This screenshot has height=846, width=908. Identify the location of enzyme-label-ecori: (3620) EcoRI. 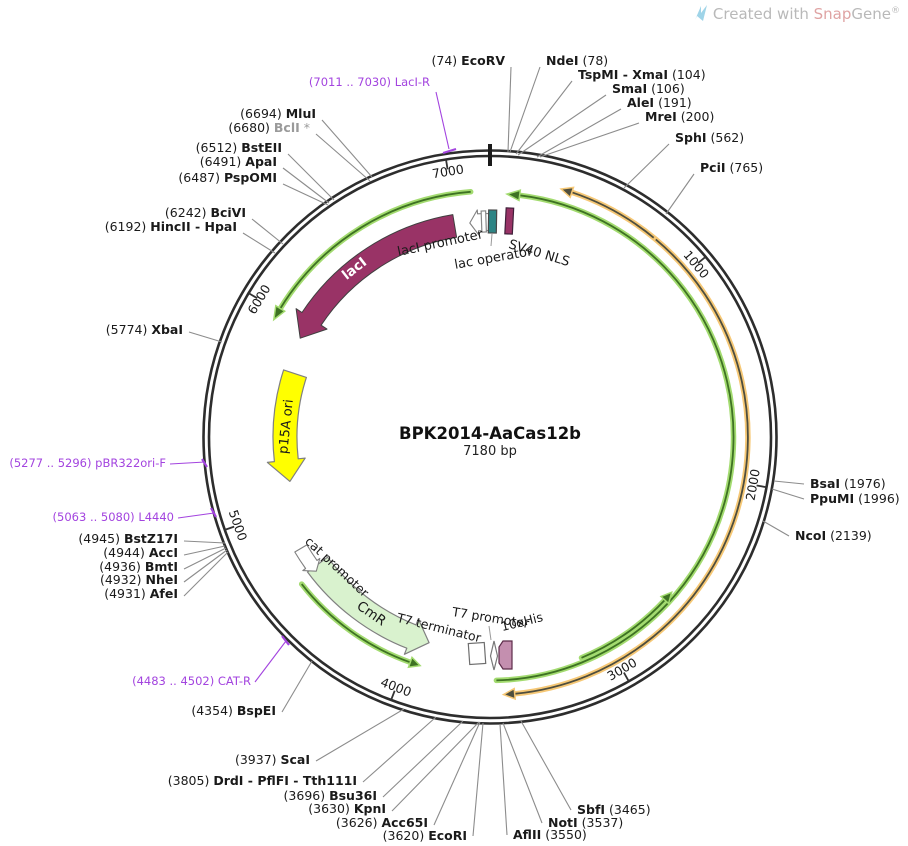
(424, 835).